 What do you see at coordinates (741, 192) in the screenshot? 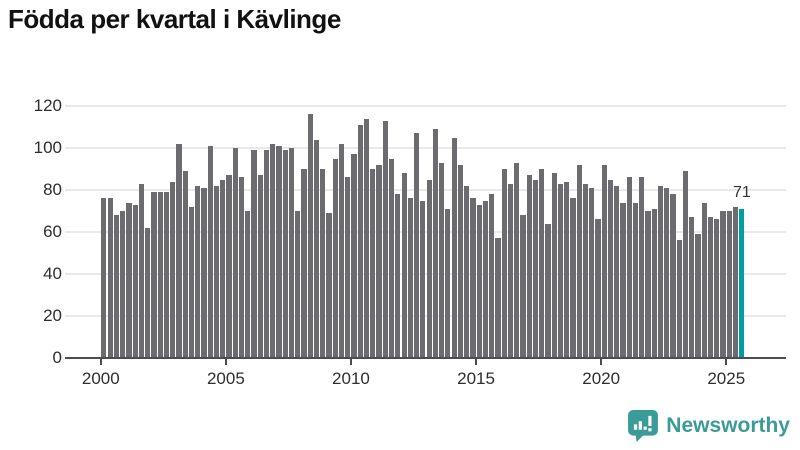
I see `last-value-label: 71` at bounding box center [741, 192].